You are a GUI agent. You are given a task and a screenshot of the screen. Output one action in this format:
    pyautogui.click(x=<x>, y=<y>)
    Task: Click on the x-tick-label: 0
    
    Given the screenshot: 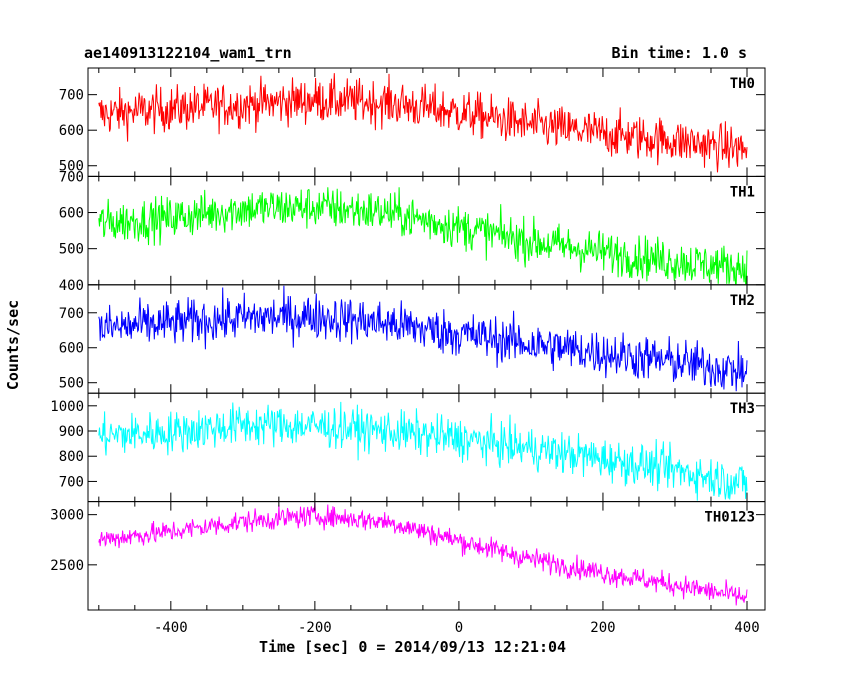 What is the action you would take?
    pyautogui.click(x=459, y=628)
    